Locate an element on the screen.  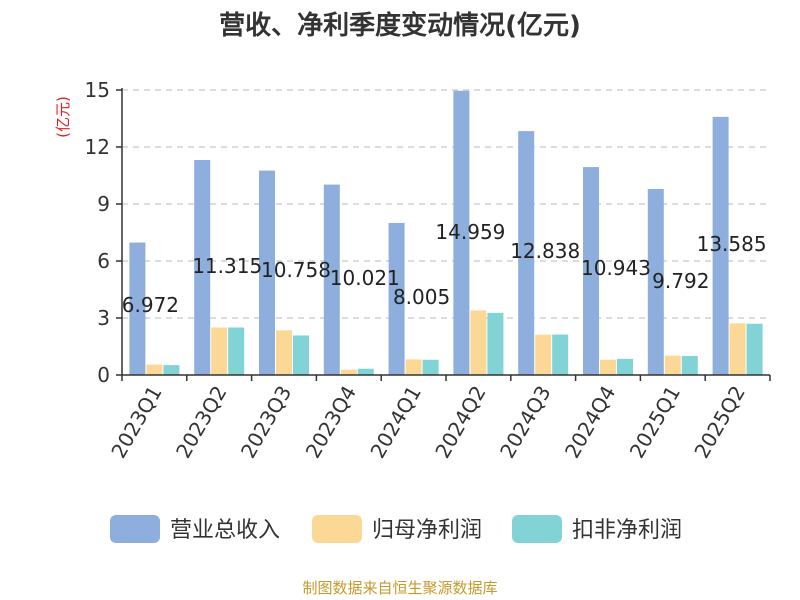
data-label-2024Q2: 14.959 is located at coordinates (470, 232).